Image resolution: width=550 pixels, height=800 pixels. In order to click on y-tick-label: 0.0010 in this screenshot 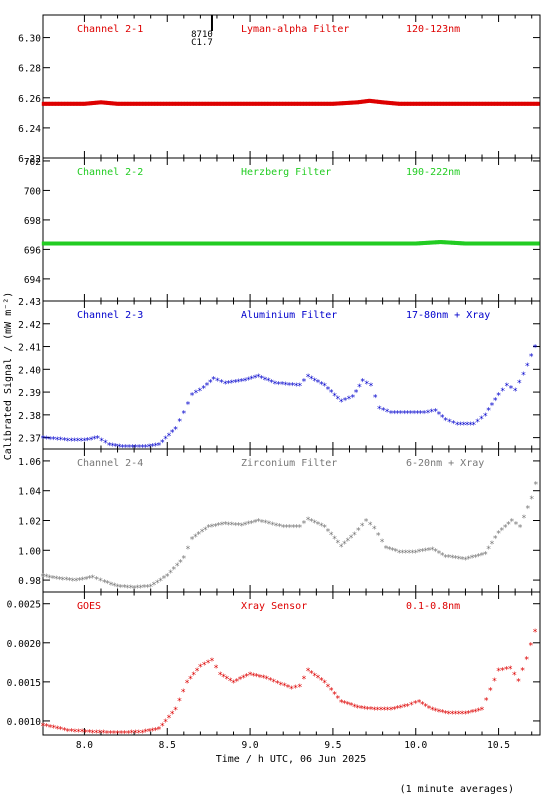, I will do `click(24, 722)`.